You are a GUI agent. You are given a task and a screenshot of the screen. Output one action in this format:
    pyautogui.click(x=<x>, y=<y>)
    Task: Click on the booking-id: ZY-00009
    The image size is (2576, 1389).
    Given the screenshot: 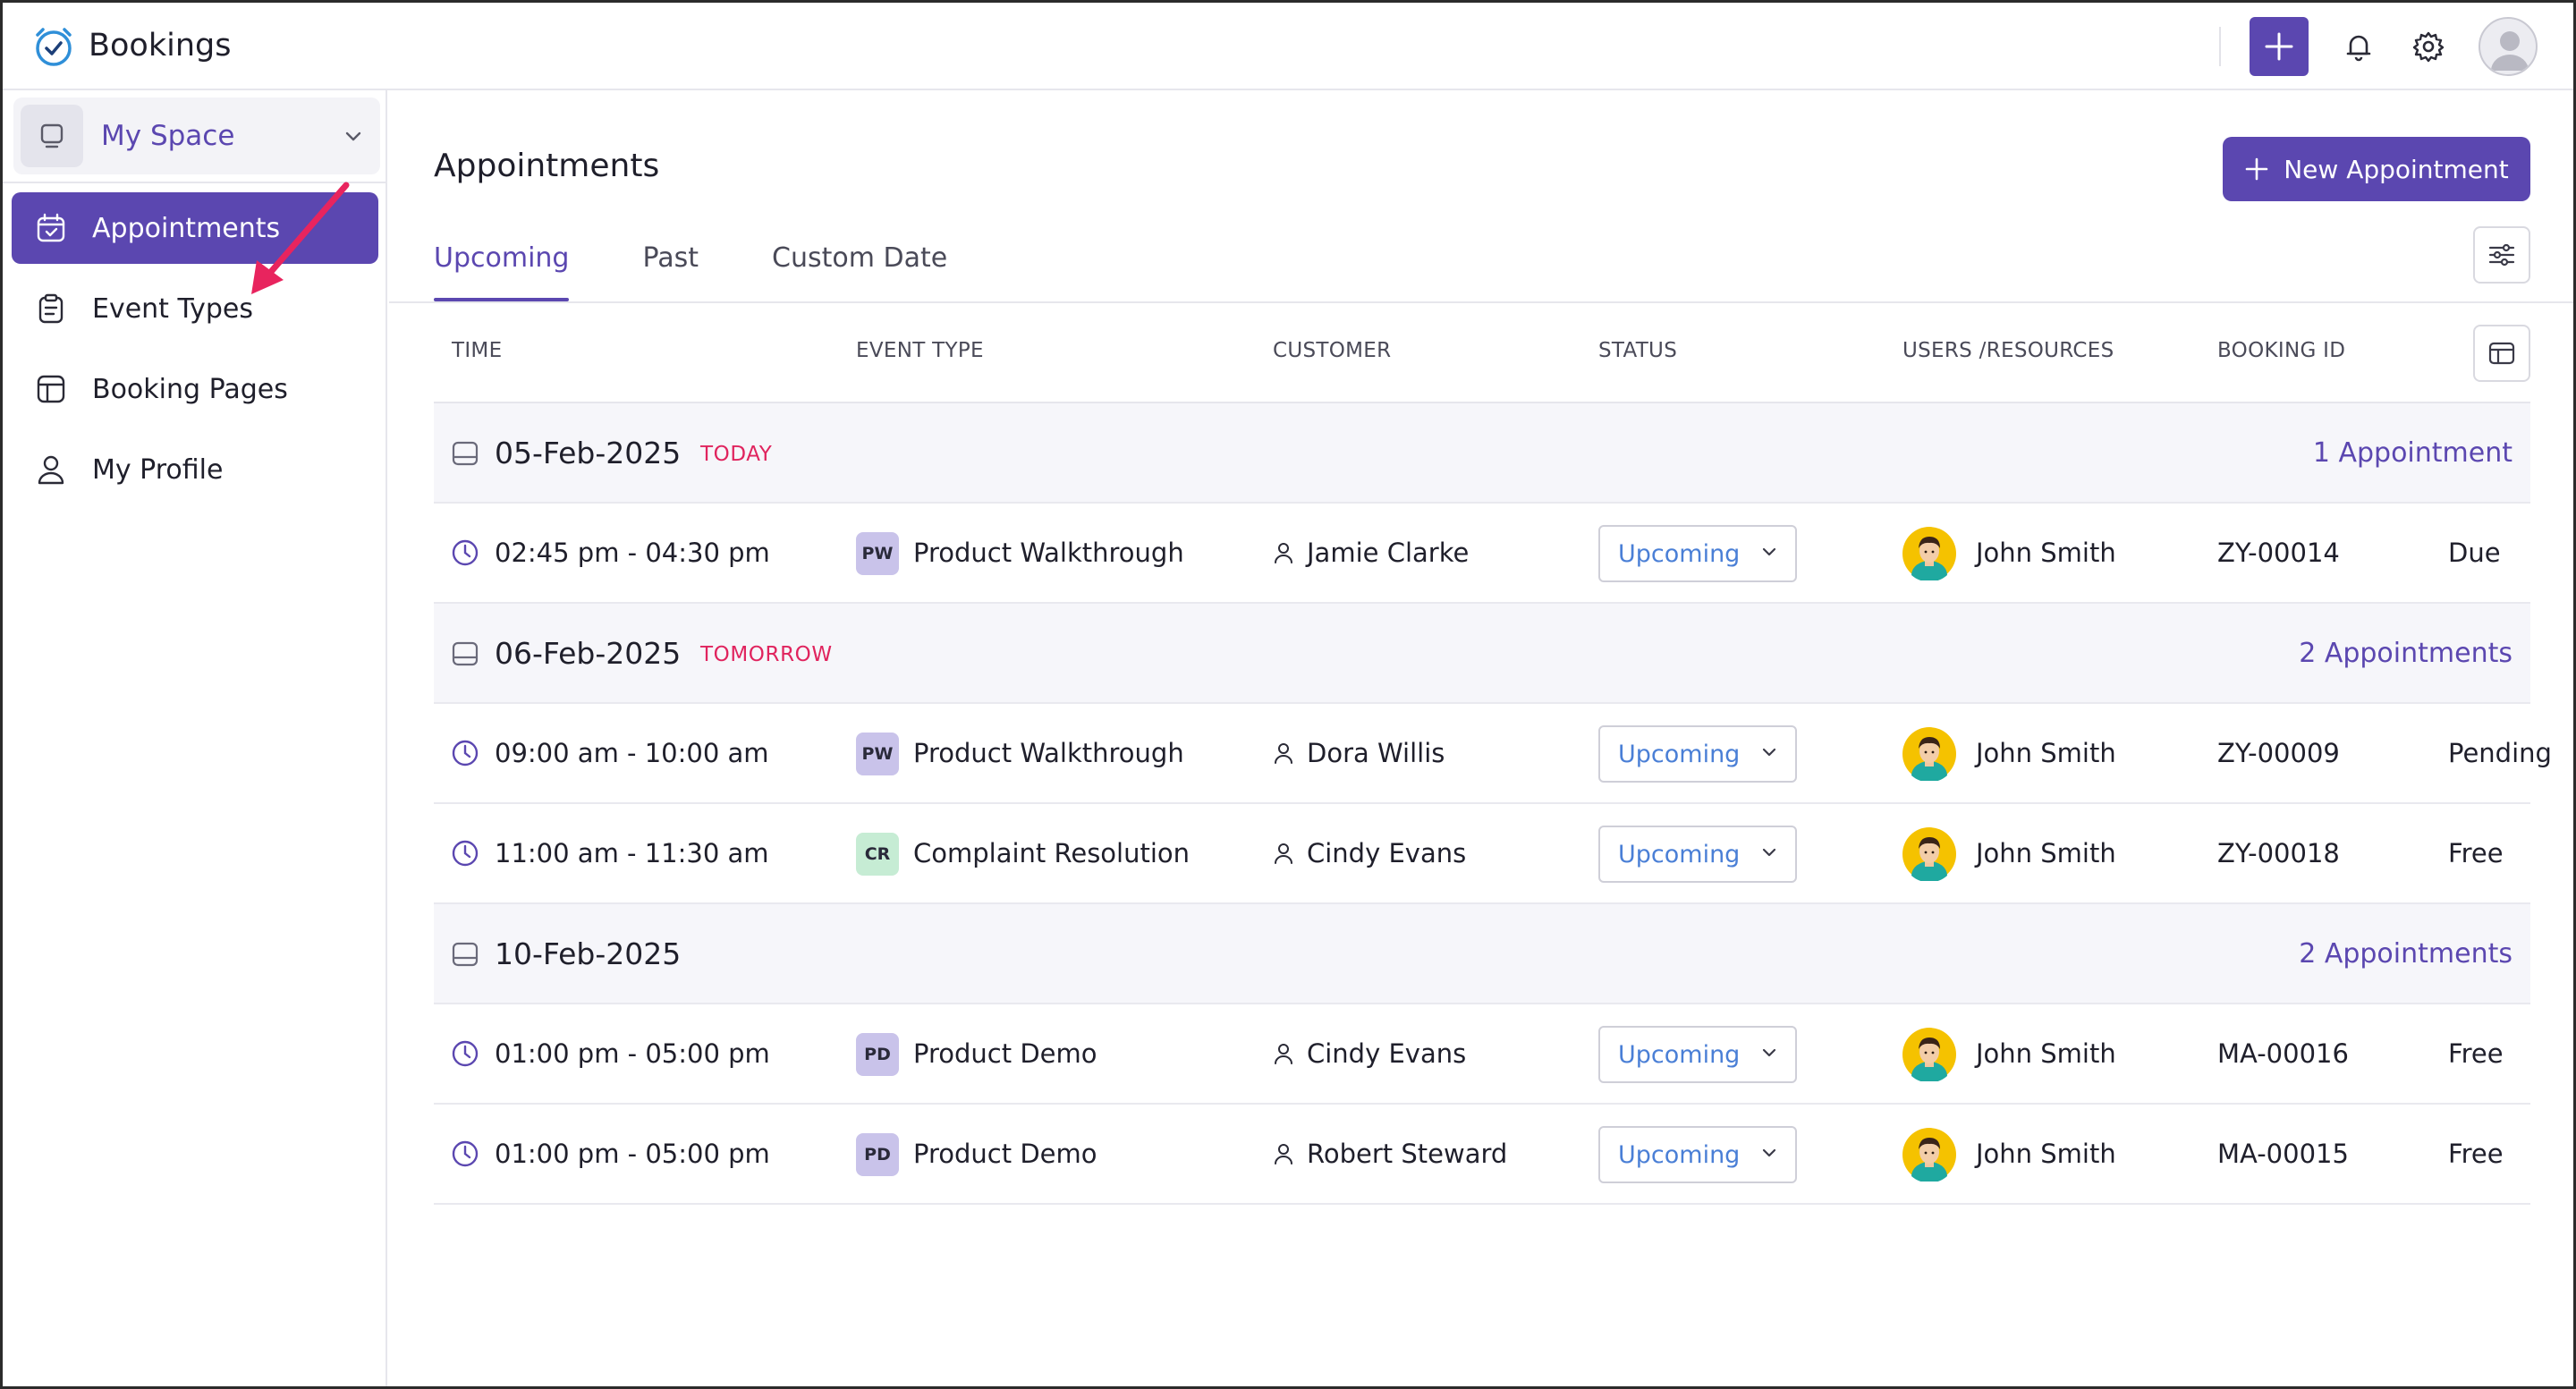 What is the action you would take?
    pyautogui.click(x=2278, y=753)
    